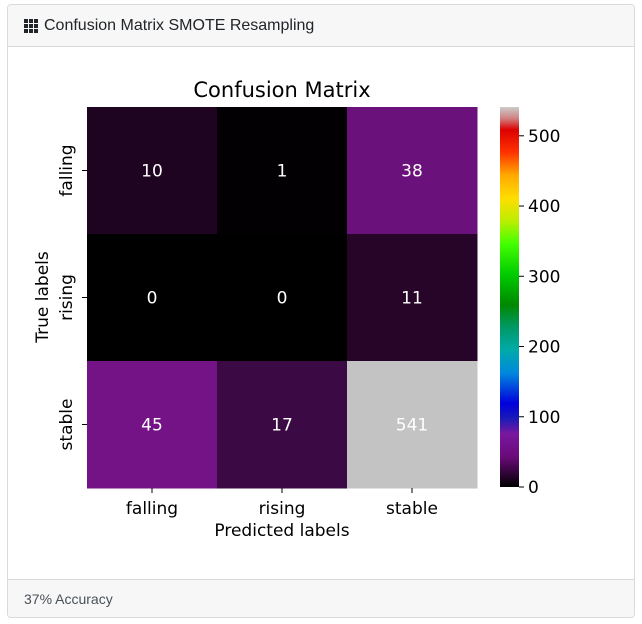  Describe the element at coordinates (281, 90) in the screenshot. I see `chart-title: Confusion Matrix` at that location.